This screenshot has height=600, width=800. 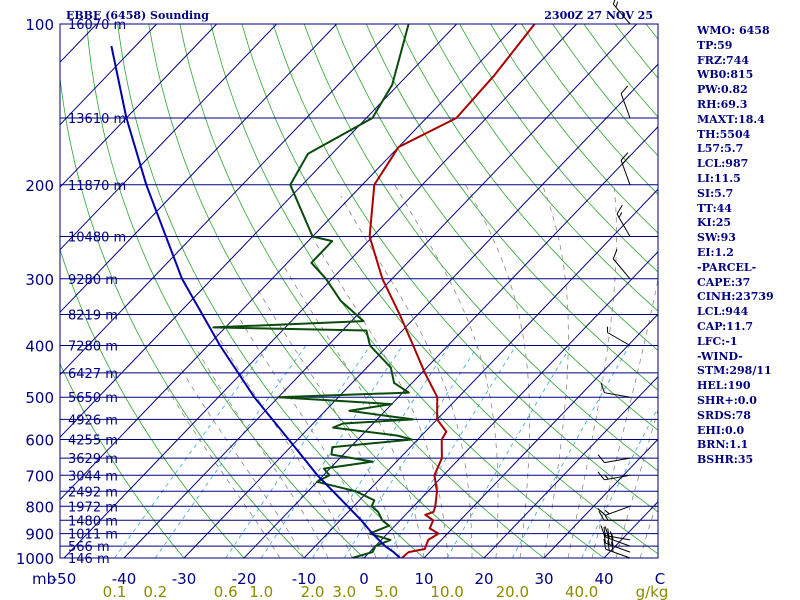 I want to click on index-item: SW:93, so click(x=716, y=238).